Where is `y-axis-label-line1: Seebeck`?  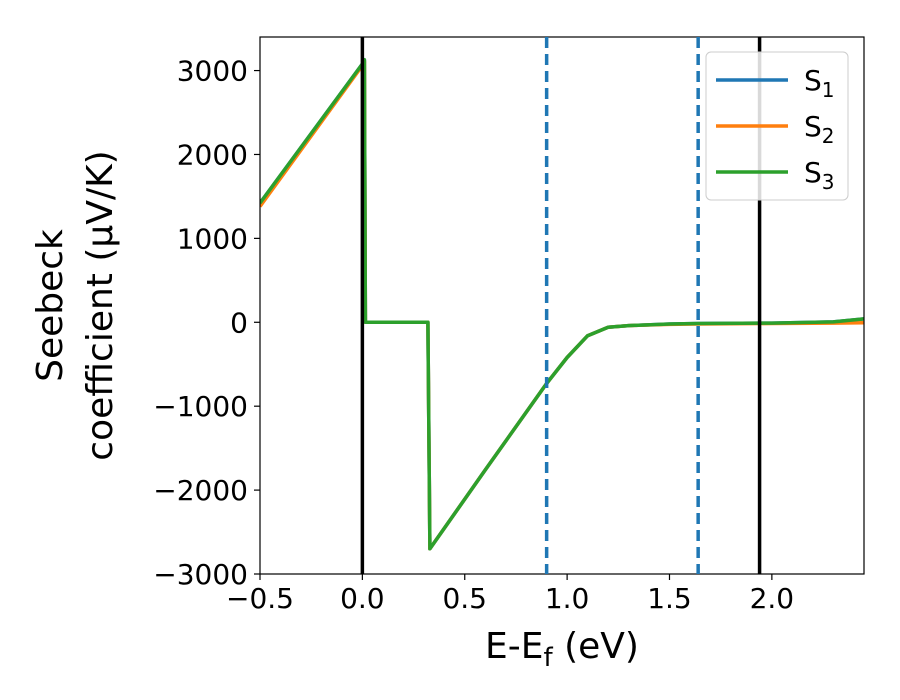
y-axis-label-line1: Seebeck is located at coordinates (50, 305).